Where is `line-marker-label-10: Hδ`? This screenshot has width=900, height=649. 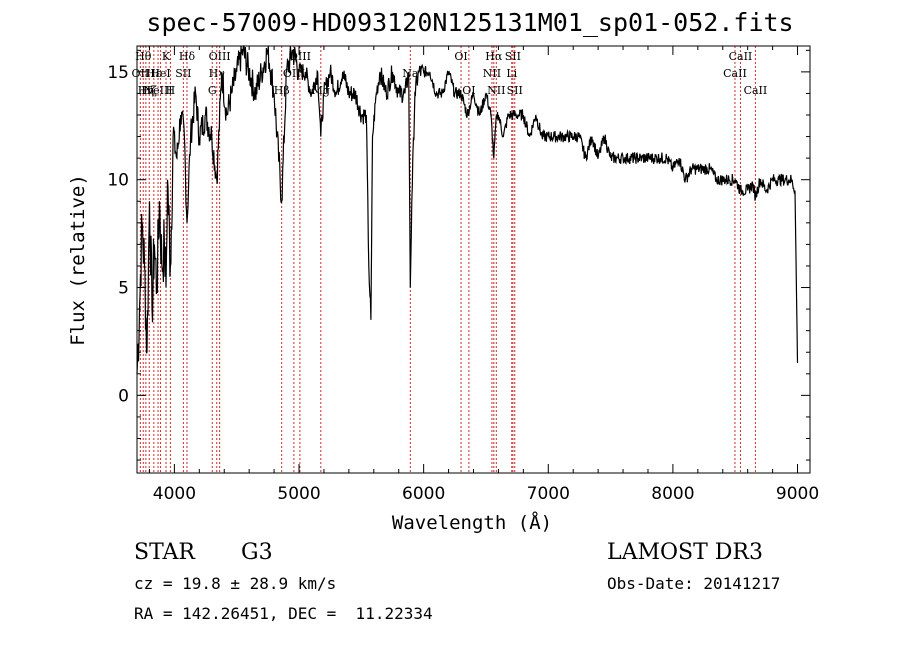
line-marker-label-10: Hδ is located at coordinates (187, 56).